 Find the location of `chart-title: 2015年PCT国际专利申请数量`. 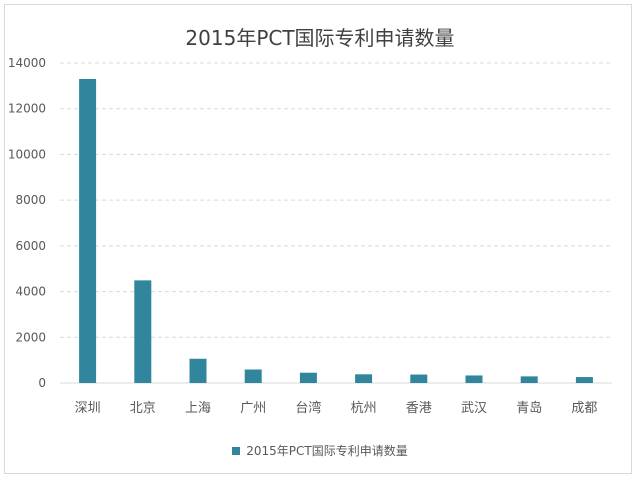

chart-title: 2015年PCT国际专利申请数量 is located at coordinates (320, 38).